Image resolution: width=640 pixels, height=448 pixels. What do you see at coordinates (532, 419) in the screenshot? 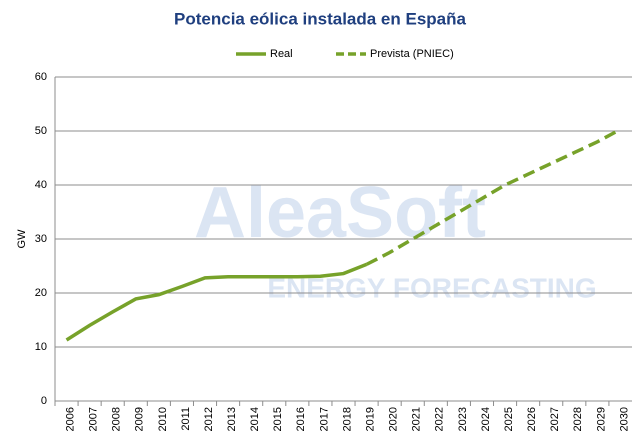
I see `x-tick-label: 2026` at bounding box center [532, 419].